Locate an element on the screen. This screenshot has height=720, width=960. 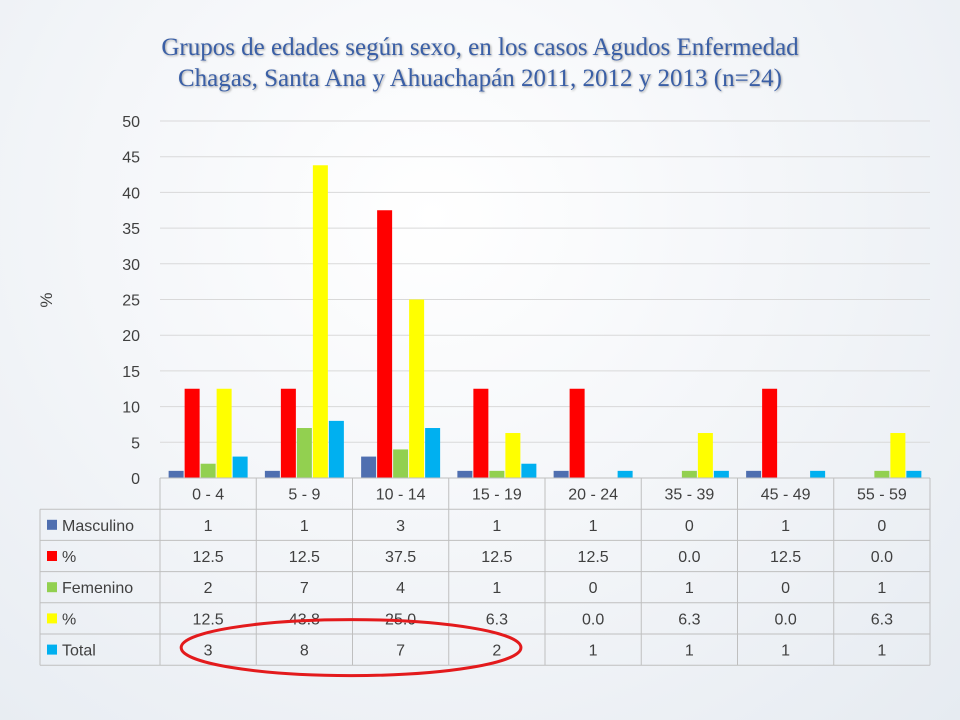
category-label: 15 - 19 is located at coordinates (497, 495).